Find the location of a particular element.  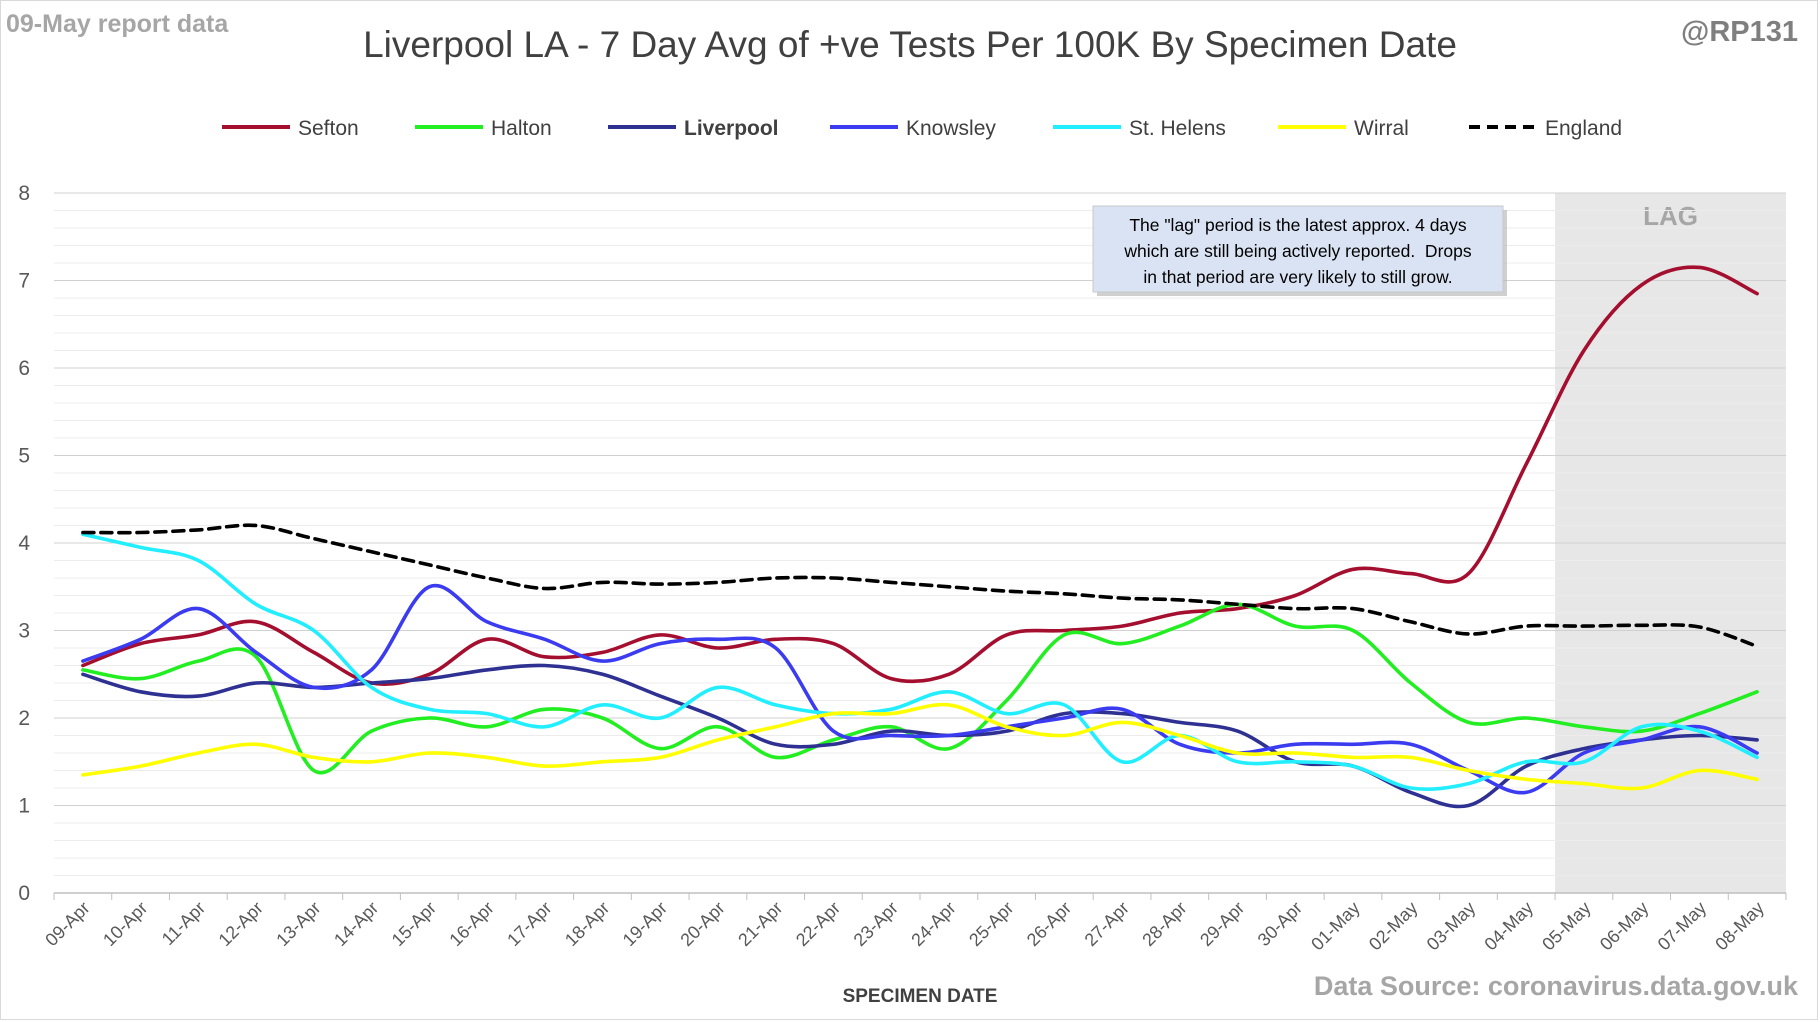

x-tick-label: 25-Apr is located at coordinates (991, 924).